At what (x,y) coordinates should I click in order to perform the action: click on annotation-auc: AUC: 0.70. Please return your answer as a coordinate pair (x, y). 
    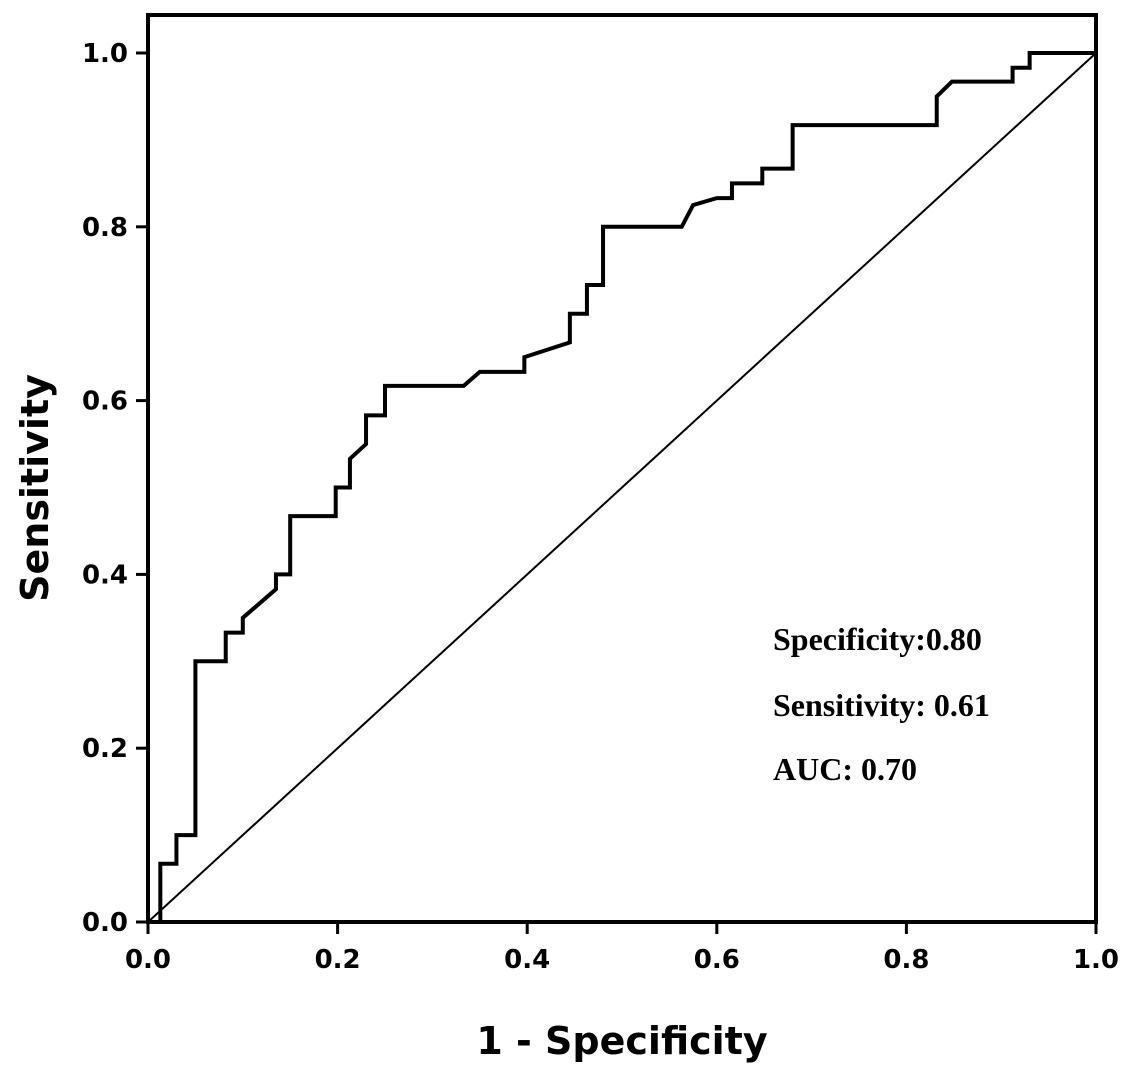
    Looking at the image, I should click on (845, 769).